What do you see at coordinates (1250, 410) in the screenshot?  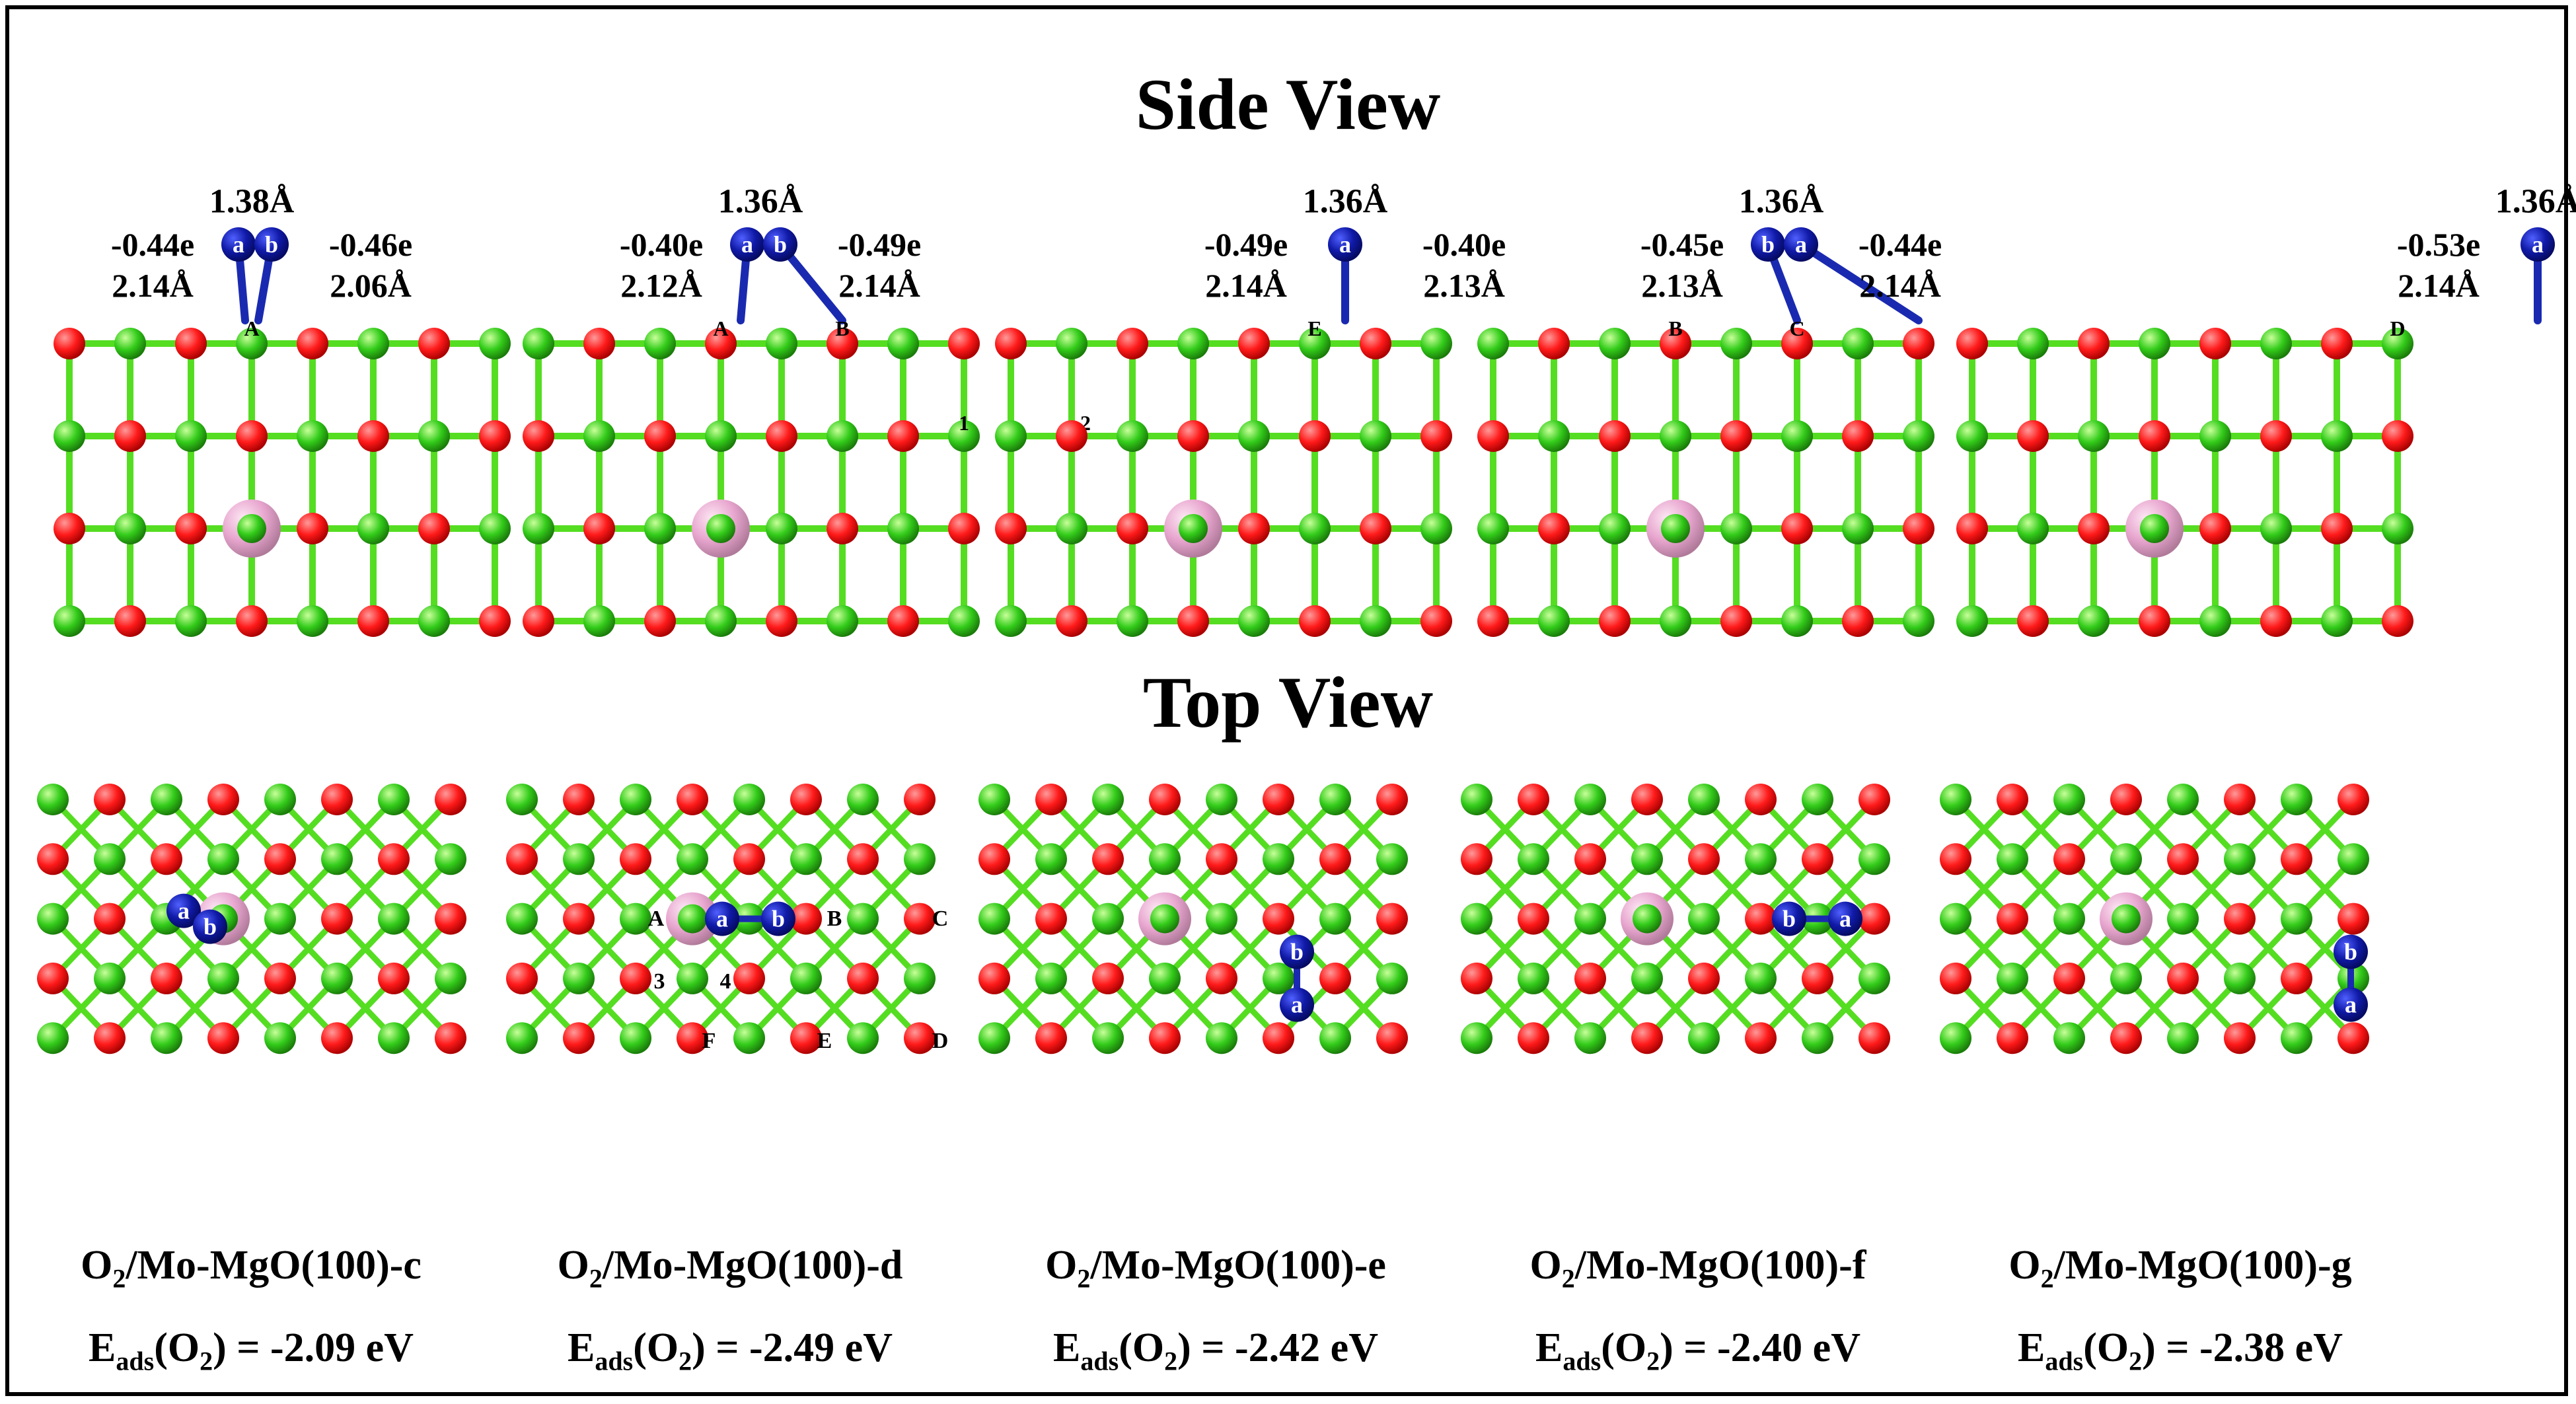 I see `side-view-panel-3: a 1.36Å -0.49e 2.14Å -0.40e 2.13Å E` at bounding box center [1250, 410].